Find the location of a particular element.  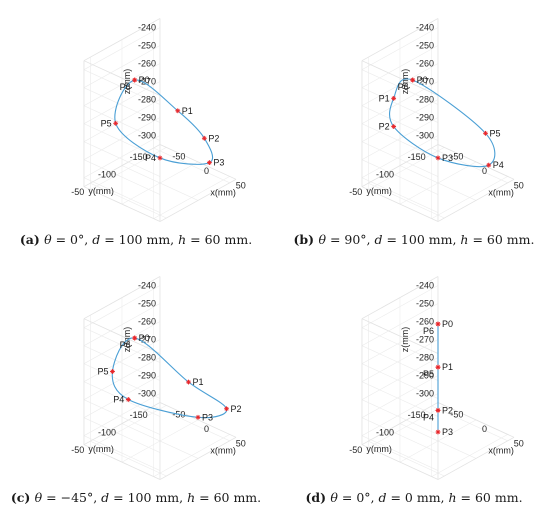

panel-caption: (d) θ = 0°, d = 0 mm, h = 60 mm. is located at coordinates (413, 497).